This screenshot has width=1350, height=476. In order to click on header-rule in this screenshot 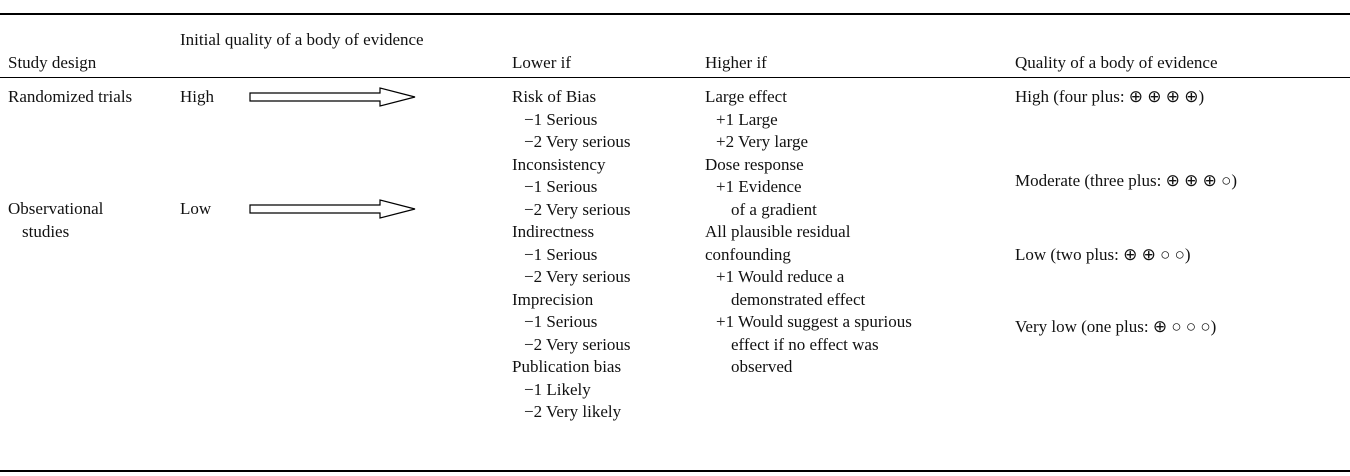, I will do `click(675, 77)`.